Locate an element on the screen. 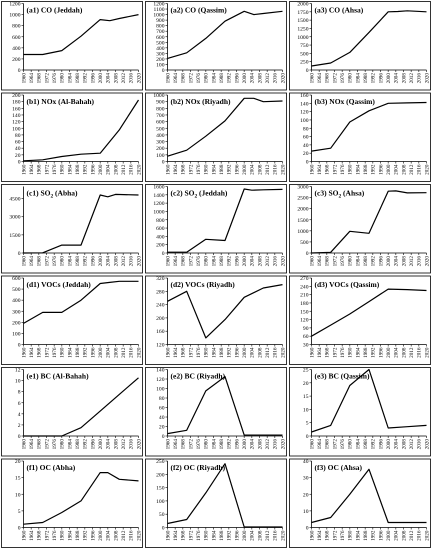 The image size is (432, 550). y-tick-label: 1200 is located at coordinates (14, 5).